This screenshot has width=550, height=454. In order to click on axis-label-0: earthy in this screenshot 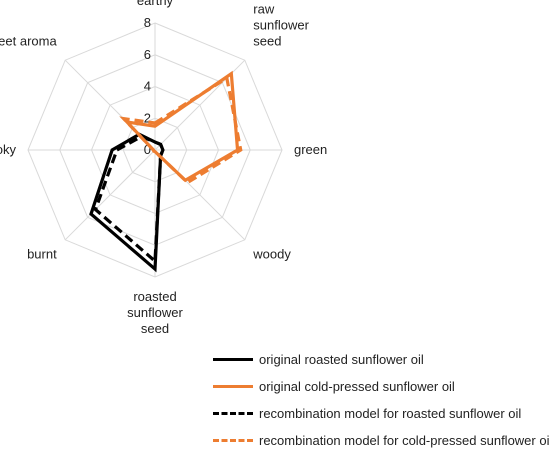, I will do `click(155, 4)`.